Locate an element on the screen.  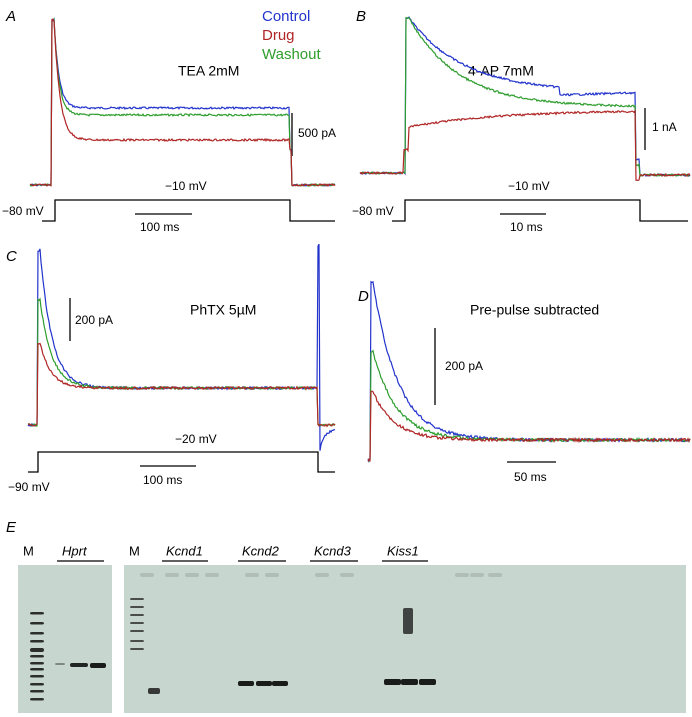
lane-label: Kcnd3 is located at coordinates (333, 550).